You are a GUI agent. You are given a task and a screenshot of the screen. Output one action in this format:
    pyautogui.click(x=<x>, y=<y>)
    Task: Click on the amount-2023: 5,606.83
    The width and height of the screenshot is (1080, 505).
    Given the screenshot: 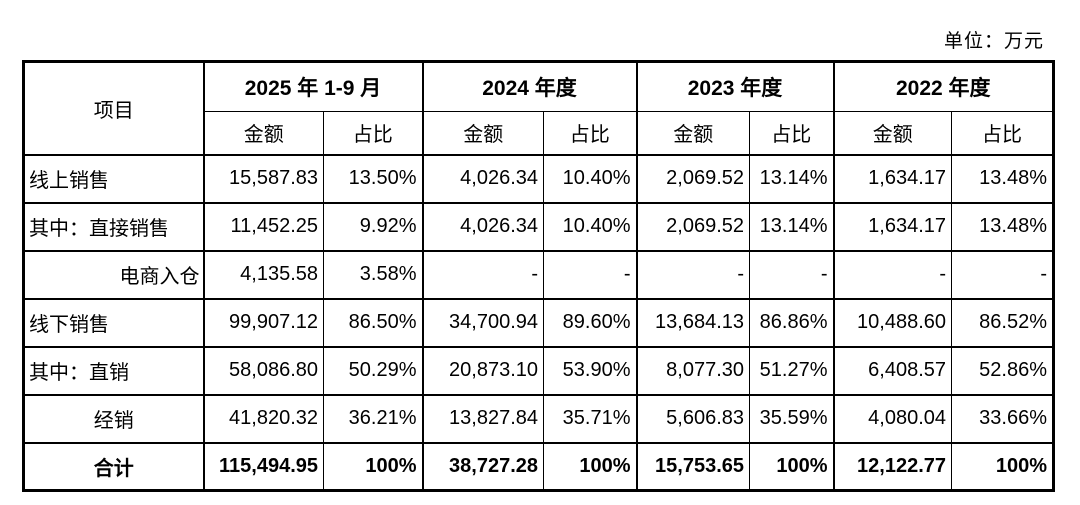 What is the action you would take?
    pyautogui.click(x=693, y=418)
    